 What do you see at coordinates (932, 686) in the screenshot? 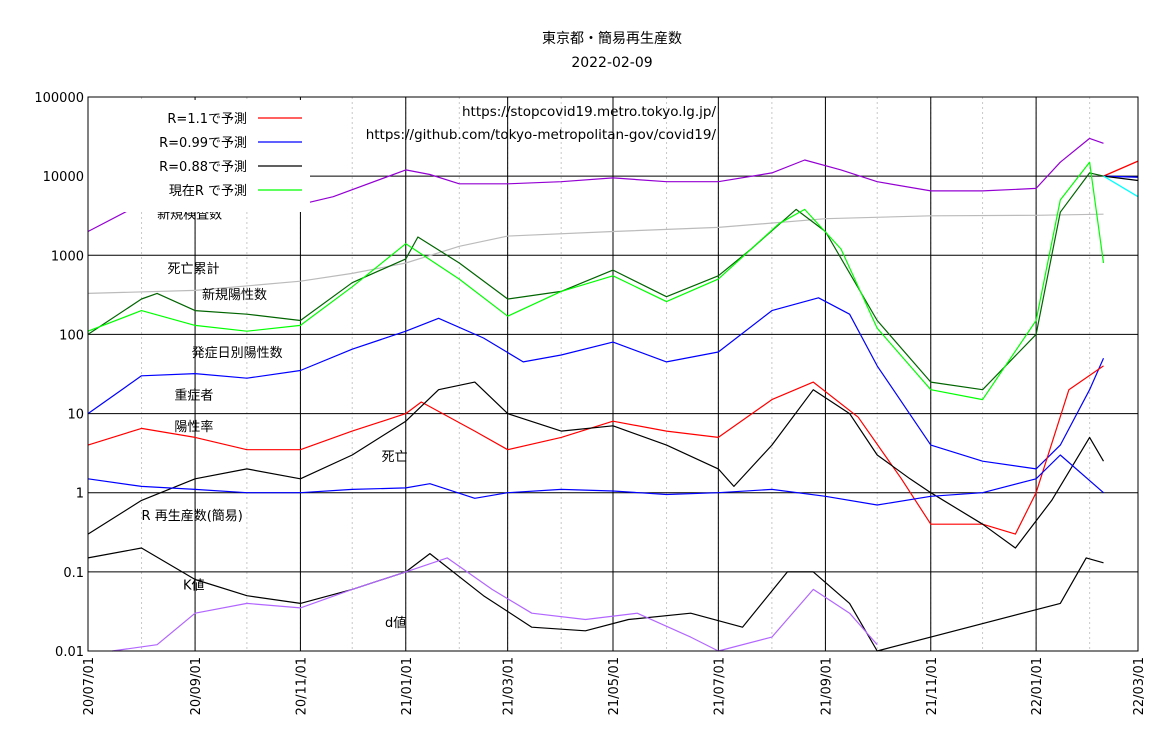
I see `x-tick-label: 21/11/01` at bounding box center [932, 686].